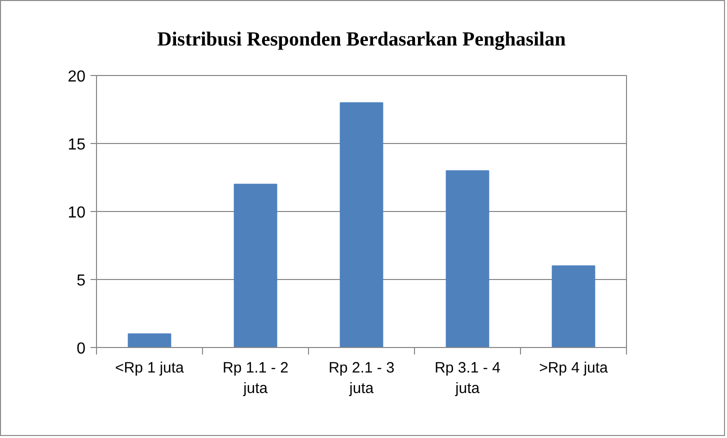 The image size is (727, 438). What do you see at coordinates (77, 77) in the screenshot?
I see `y-tick-label: 20` at bounding box center [77, 77].